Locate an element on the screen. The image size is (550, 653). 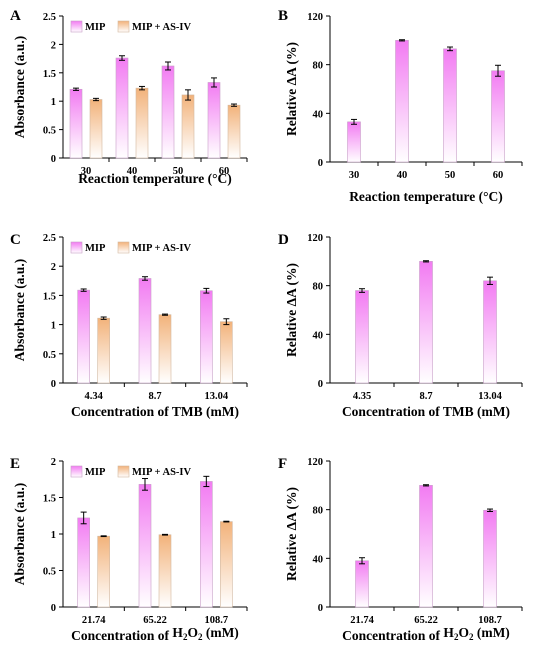
x-tick-label: 50 is located at coordinates (178, 171).